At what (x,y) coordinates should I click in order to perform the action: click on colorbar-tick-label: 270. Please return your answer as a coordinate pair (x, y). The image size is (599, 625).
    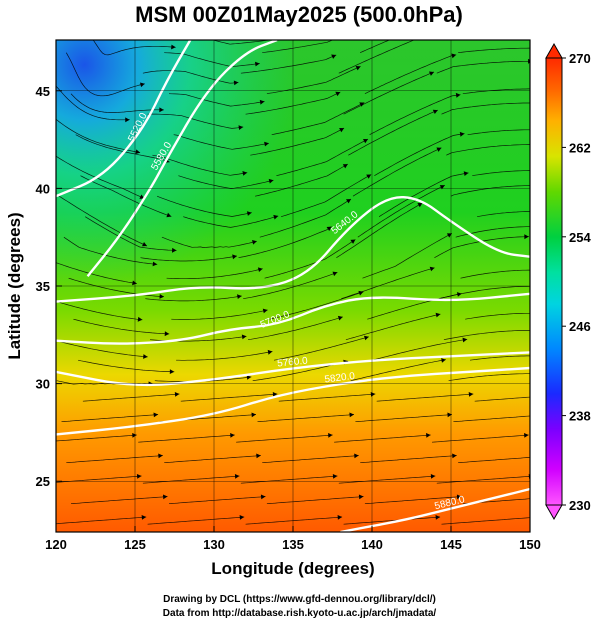
    Looking at the image, I should click on (580, 58).